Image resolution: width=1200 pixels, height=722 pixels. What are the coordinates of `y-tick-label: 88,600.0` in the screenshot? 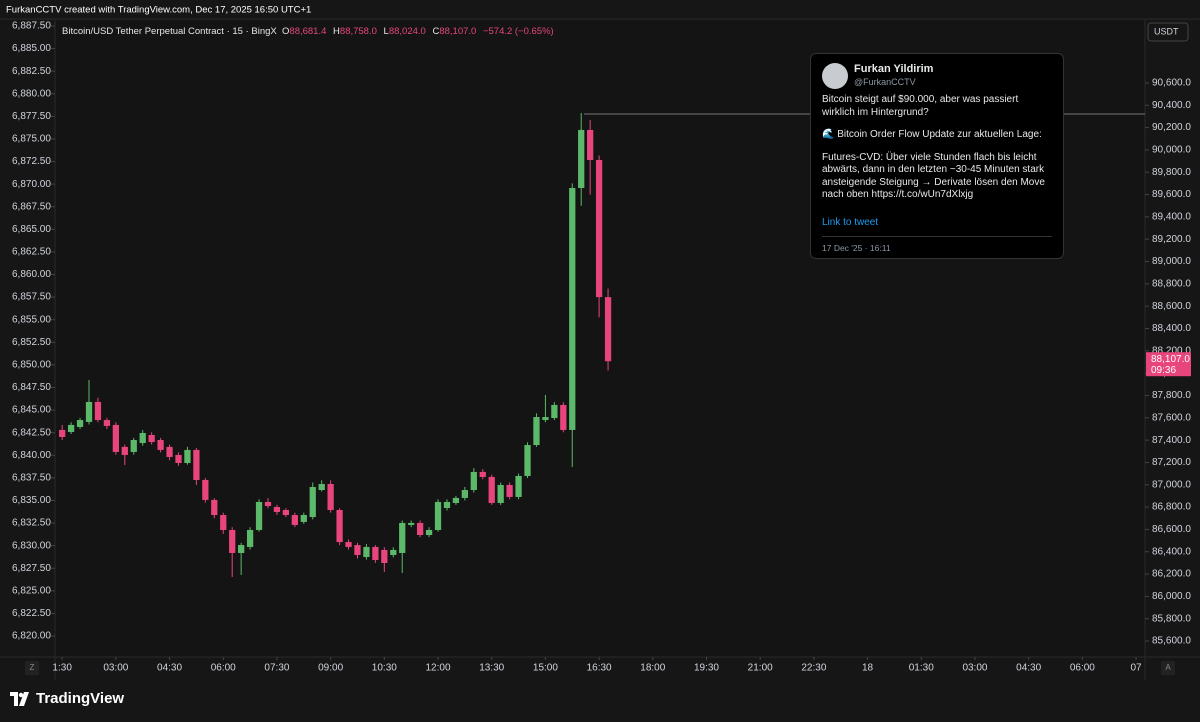 It's located at (1171, 306).